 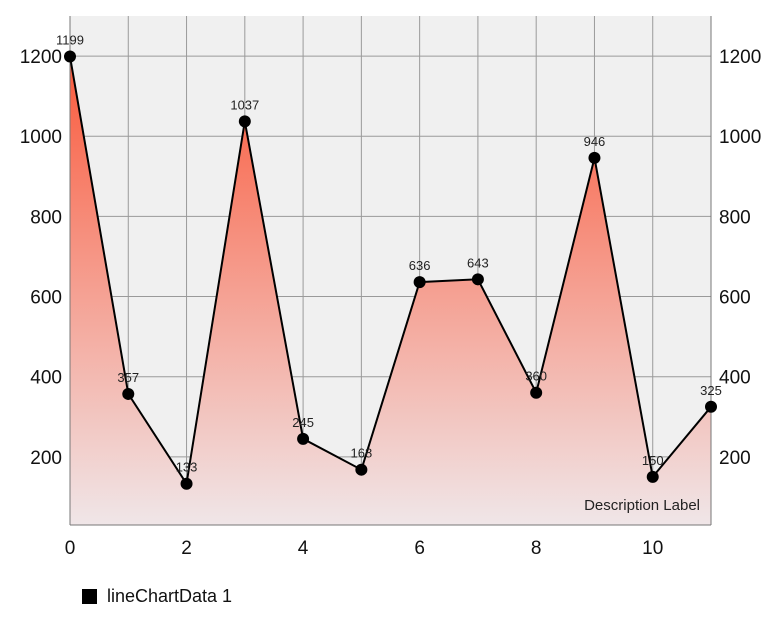 What do you see at coordinates (653, 460) in the screenshot?
I see `data-label: 150` at bounding box center [653, 460].